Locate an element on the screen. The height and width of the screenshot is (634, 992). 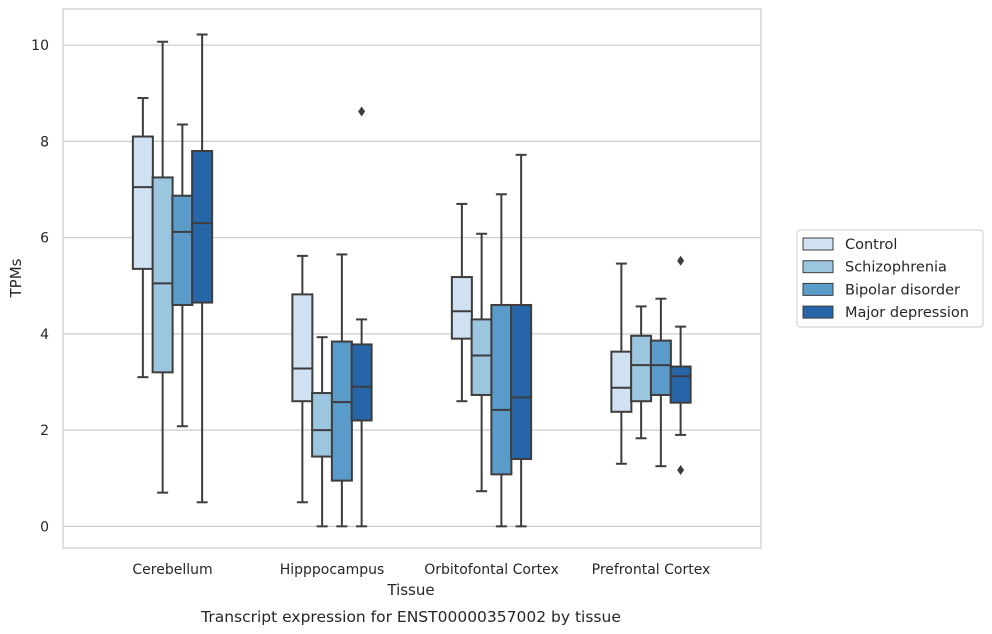
y-tick-label: 10 is located at coordinates (40, 46).